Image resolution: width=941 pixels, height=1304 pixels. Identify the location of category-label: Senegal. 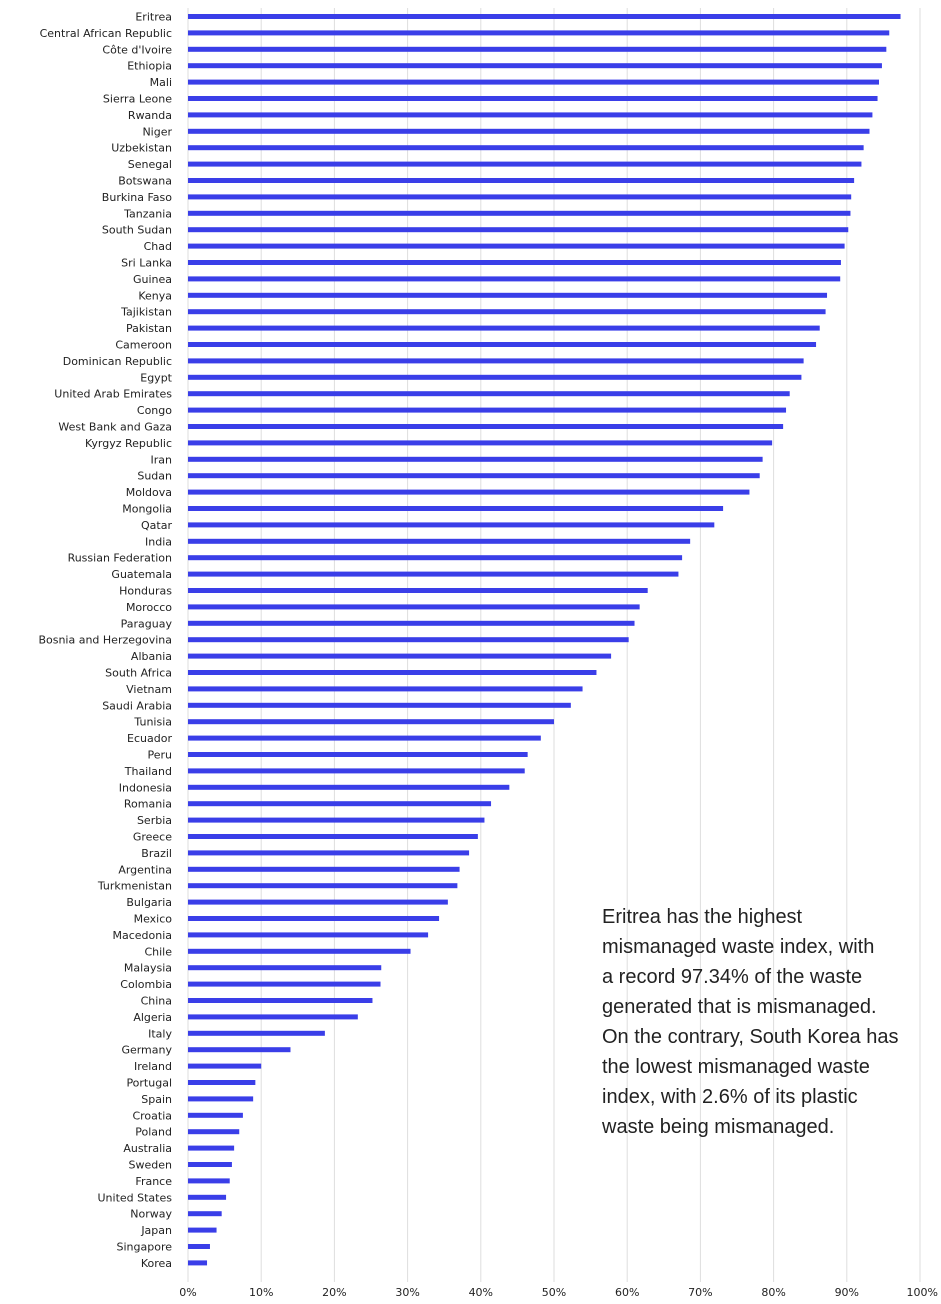
(150, 164).